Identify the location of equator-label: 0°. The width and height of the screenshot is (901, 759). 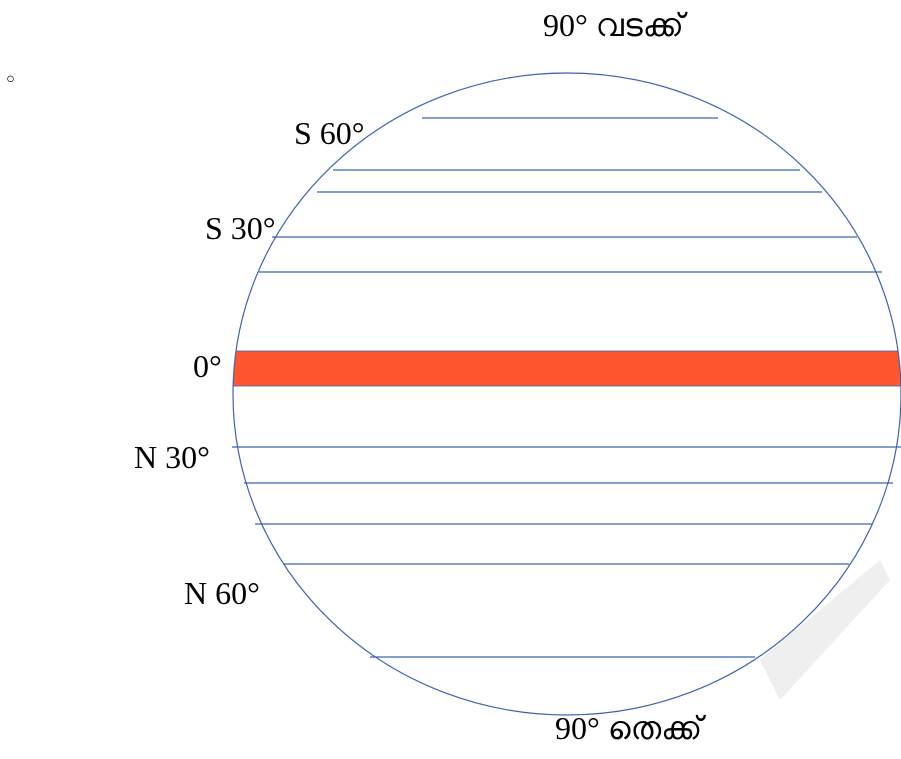
(207, 366).